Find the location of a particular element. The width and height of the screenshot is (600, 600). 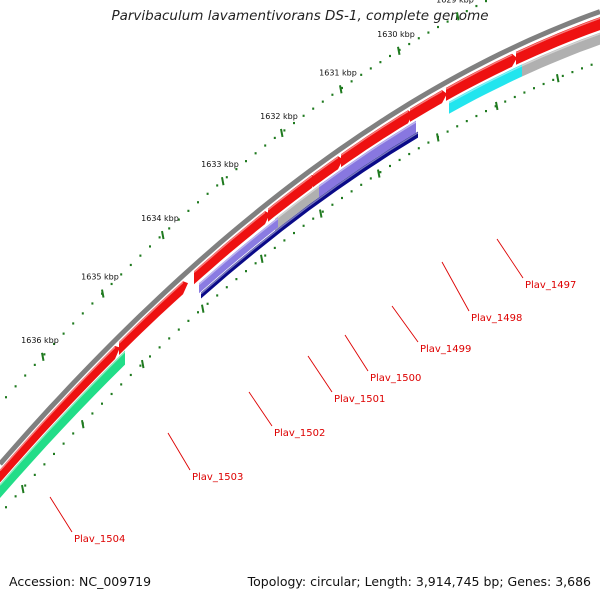

reverse-cds-arrow is located at coordinates (561, 54).